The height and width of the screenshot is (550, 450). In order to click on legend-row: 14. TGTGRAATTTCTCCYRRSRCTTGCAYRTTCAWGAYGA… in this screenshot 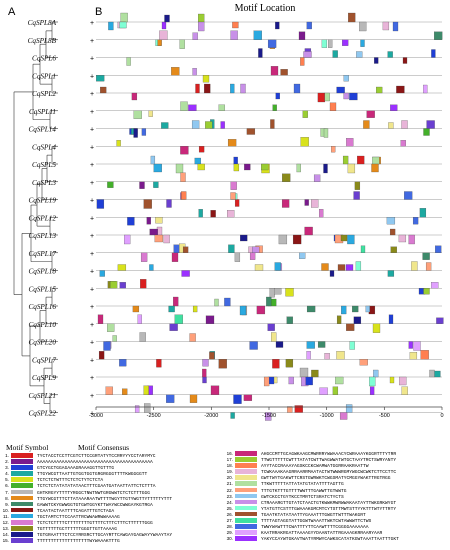, I will do `click(87, 535)`.